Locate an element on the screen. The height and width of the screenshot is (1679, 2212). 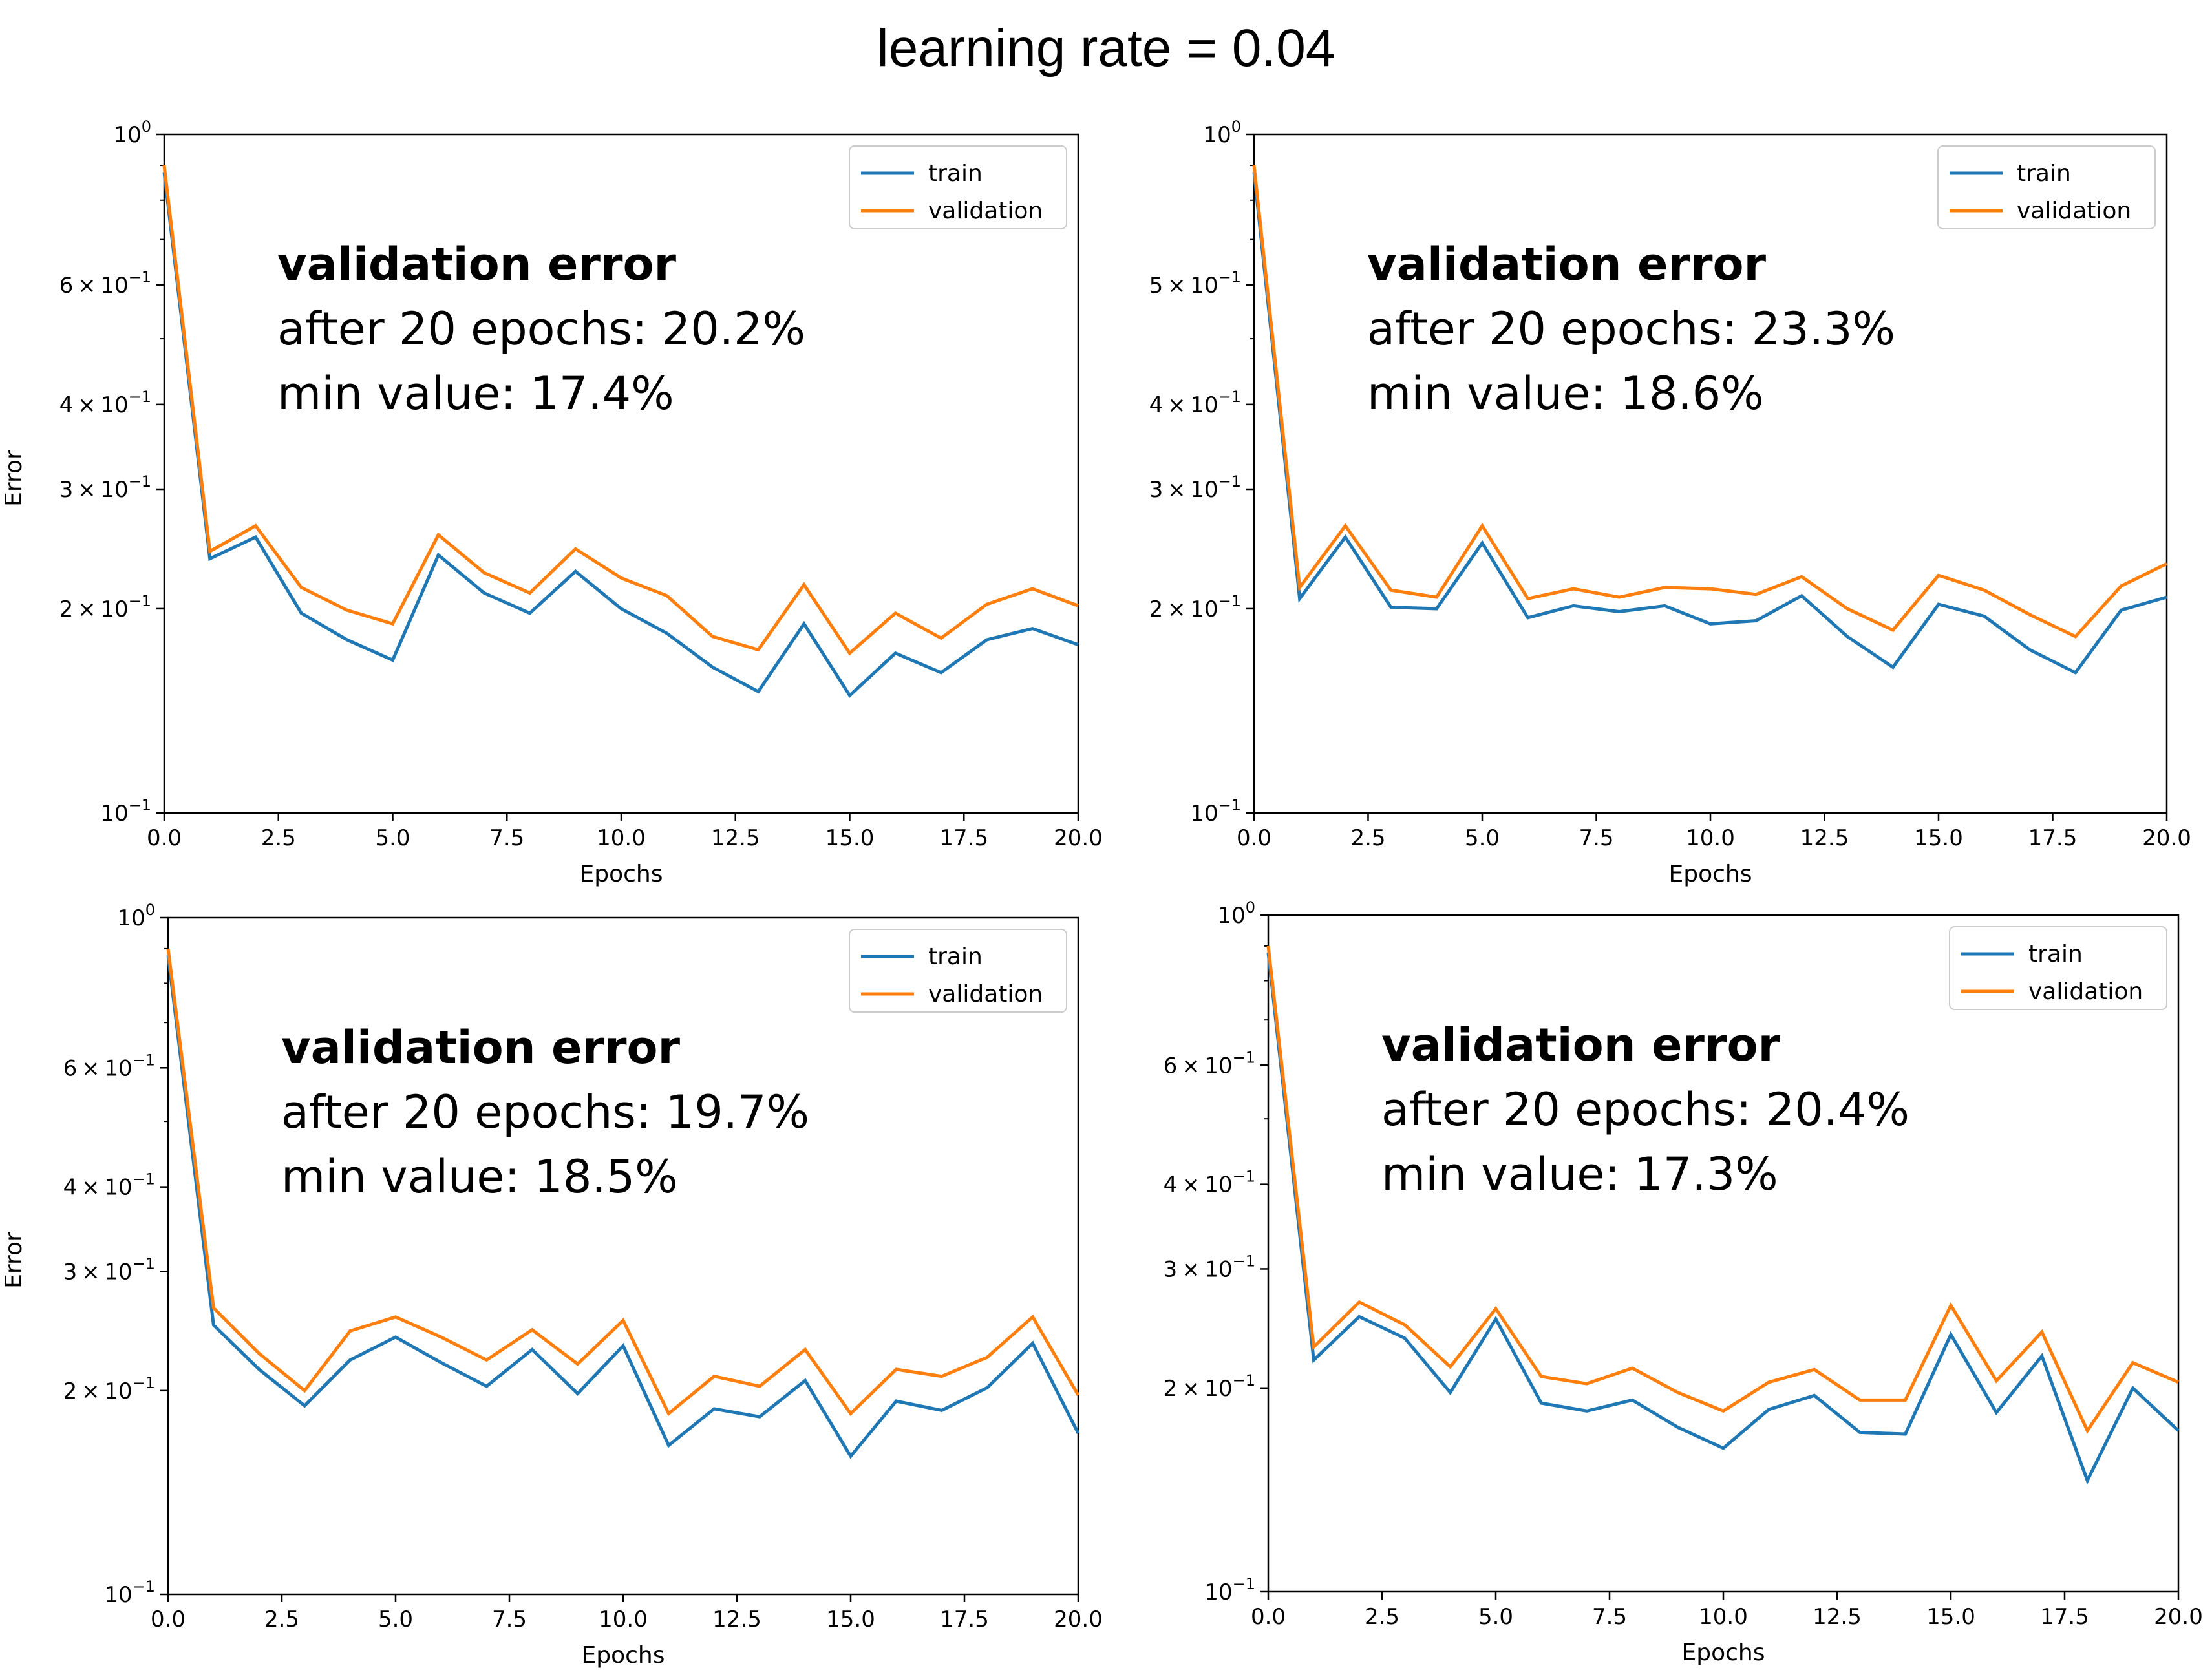
annotation-min-error: min value: 18.5% is located at coordinates (480, 1177).